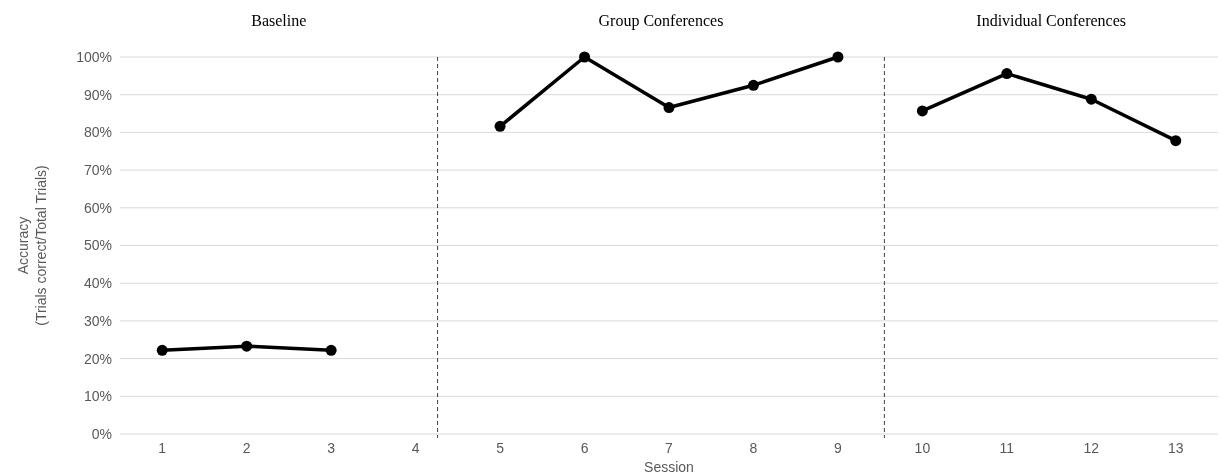  What do you see at coordinates (500, 448) in the screenshot?
I see `x-tick-label: 5` at bounding box center [500, 448].